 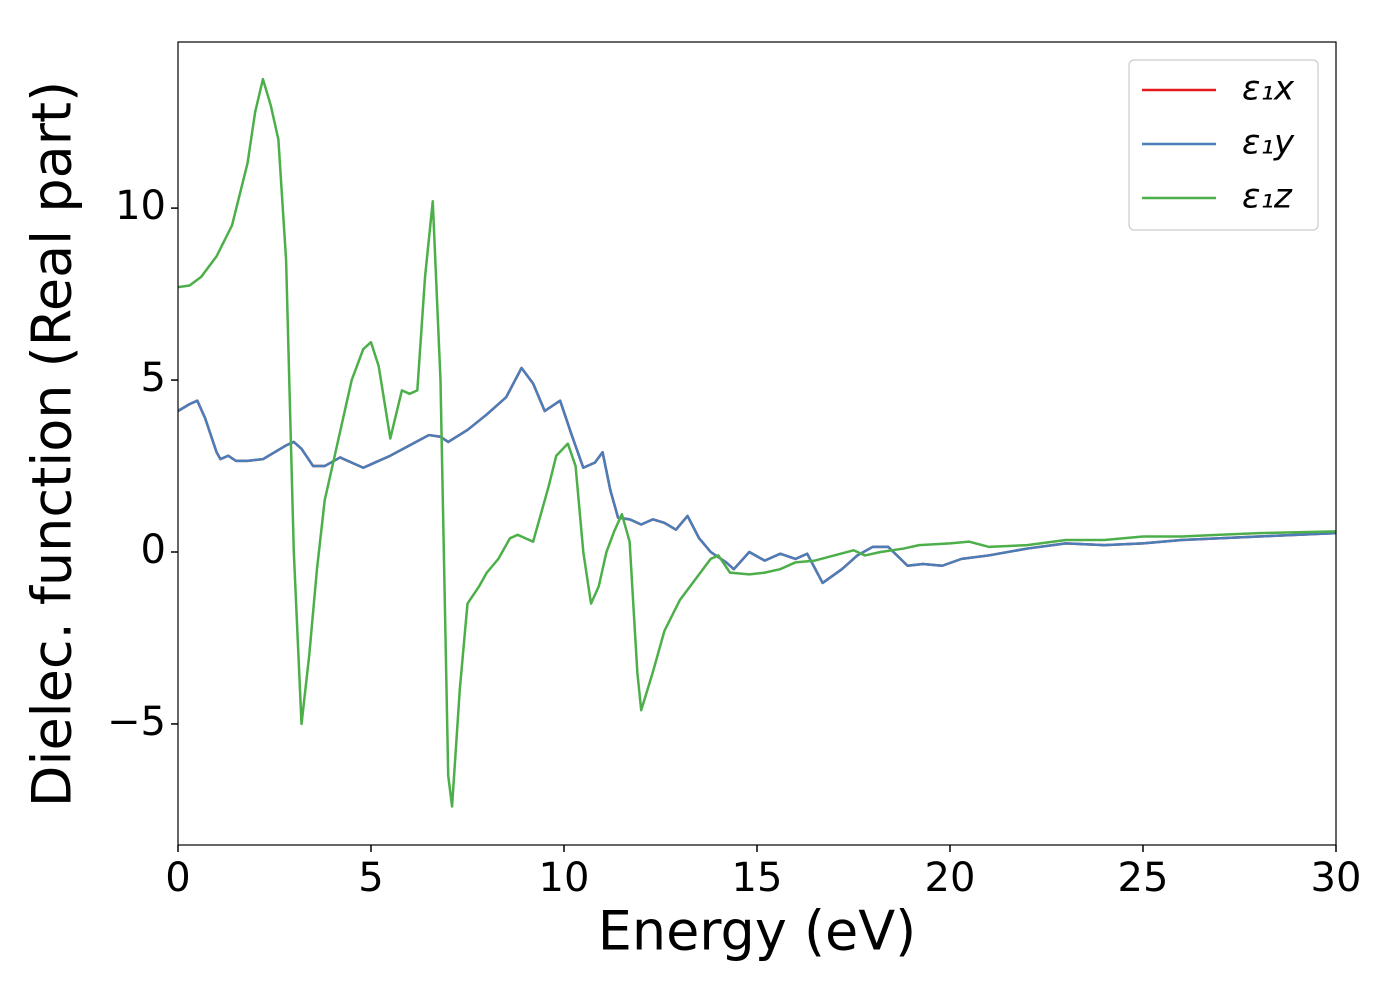 I want to click on x-tick-label: 5, so click(x=370, y=878).